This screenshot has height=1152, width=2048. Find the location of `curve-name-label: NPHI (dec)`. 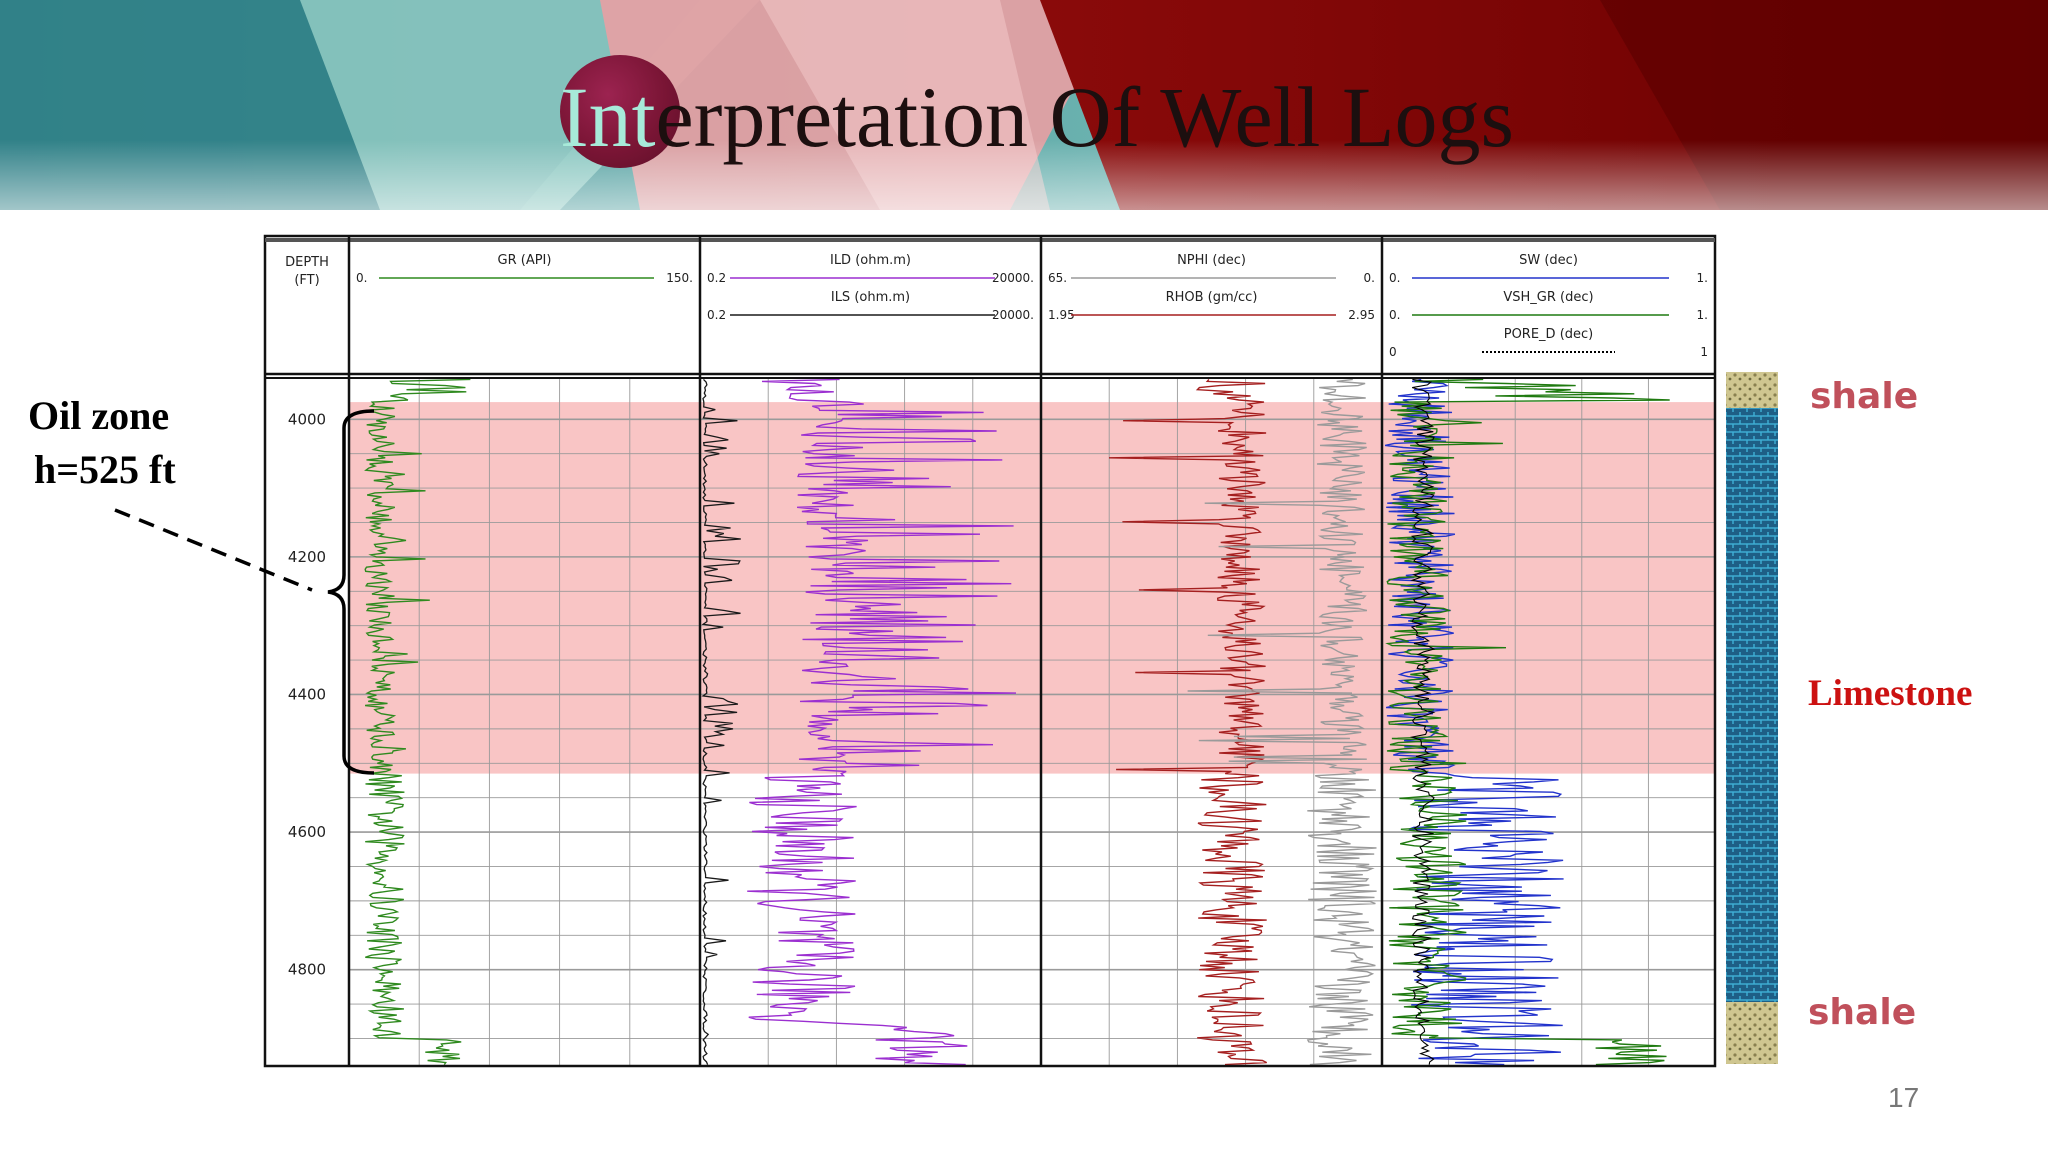

curve-name-label: NPHI (dec) is located at coordinates (1211, 260).